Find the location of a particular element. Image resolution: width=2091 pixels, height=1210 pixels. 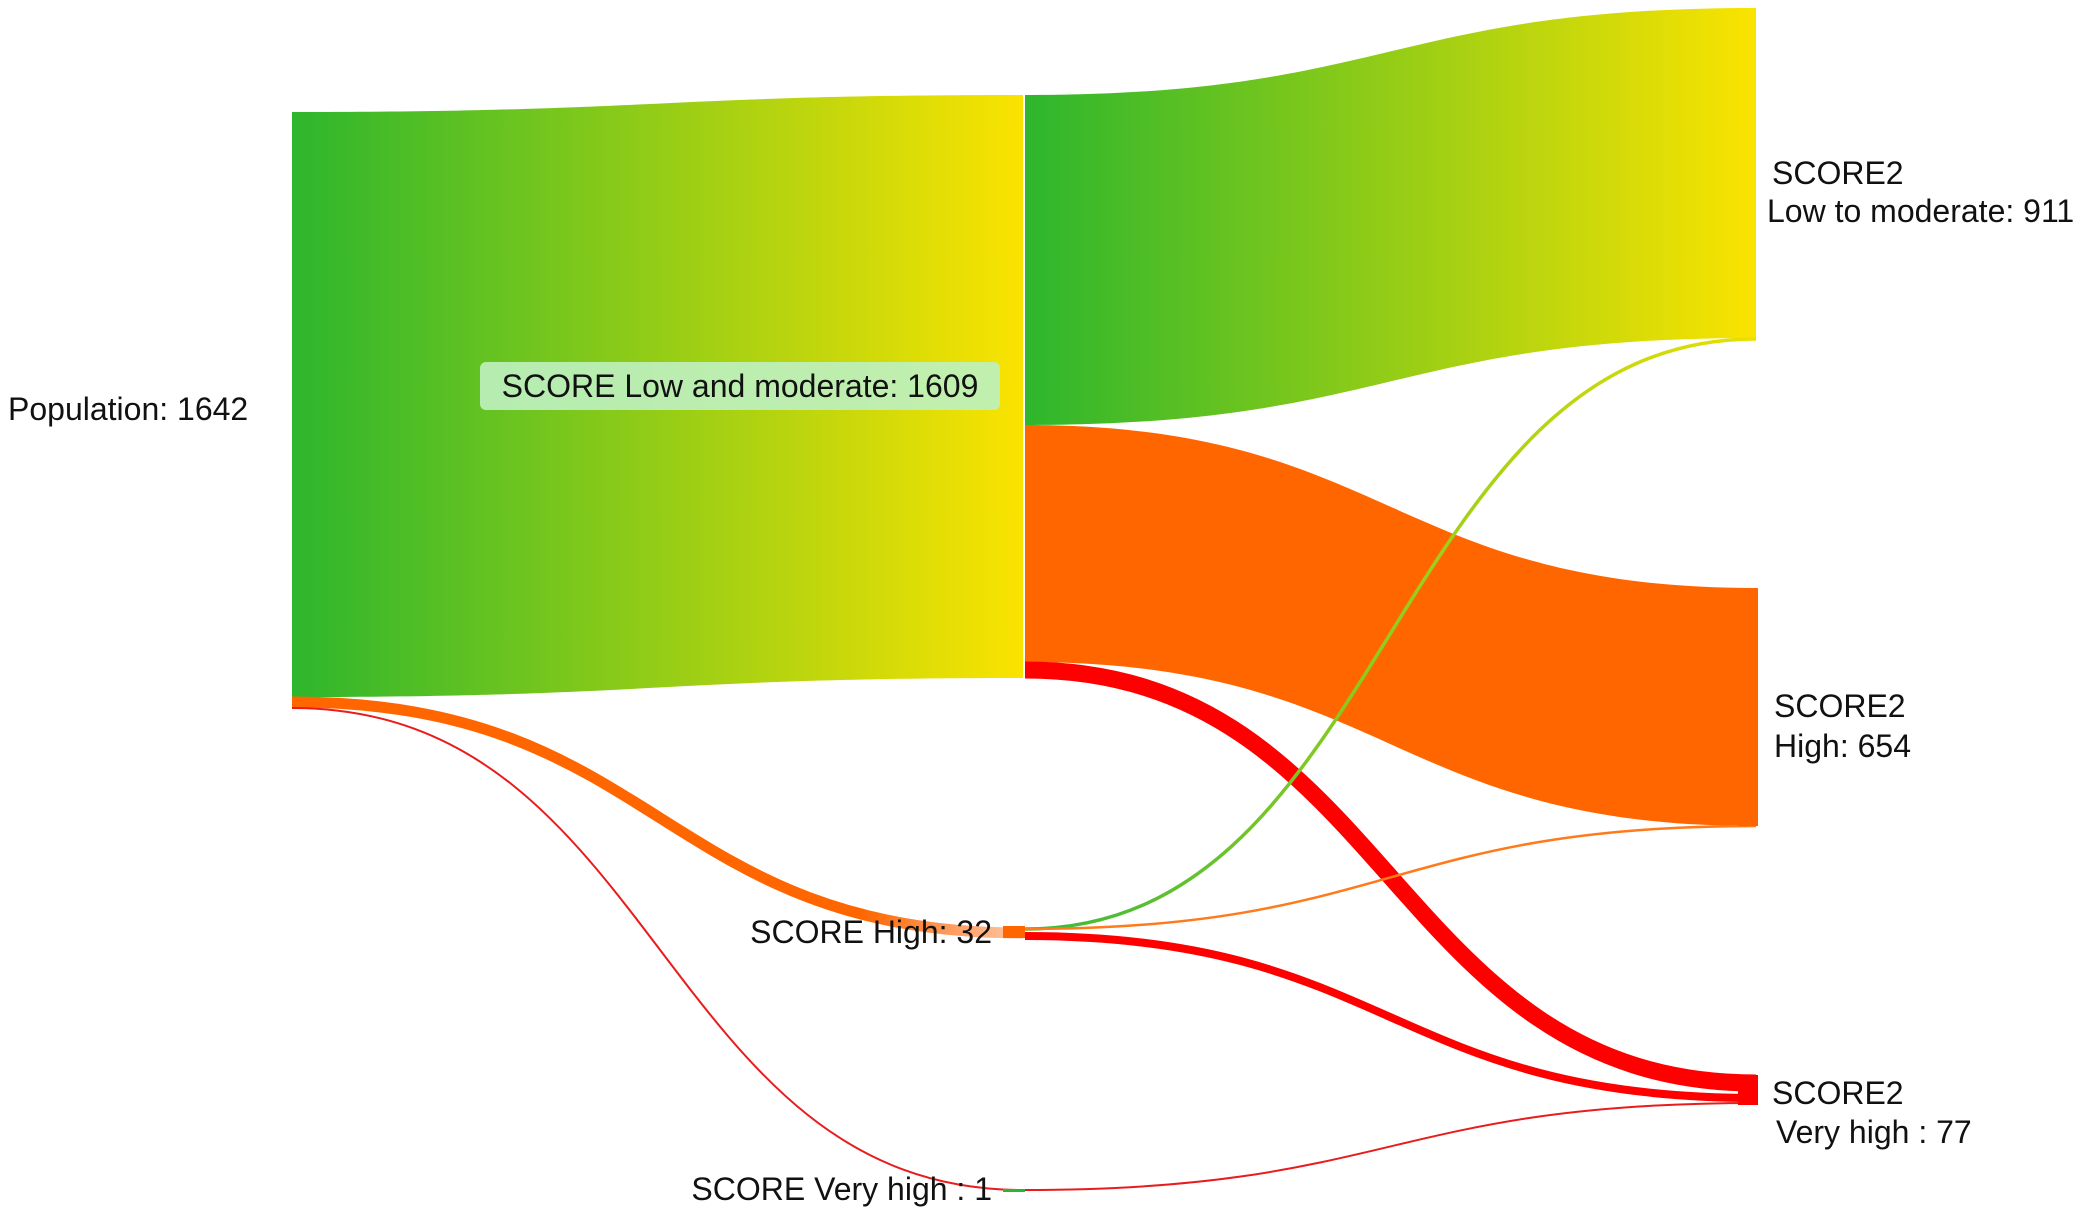

label-score-low-moderate: SCORE Low and moderate: 1609 is located at coordinates (740, 386).